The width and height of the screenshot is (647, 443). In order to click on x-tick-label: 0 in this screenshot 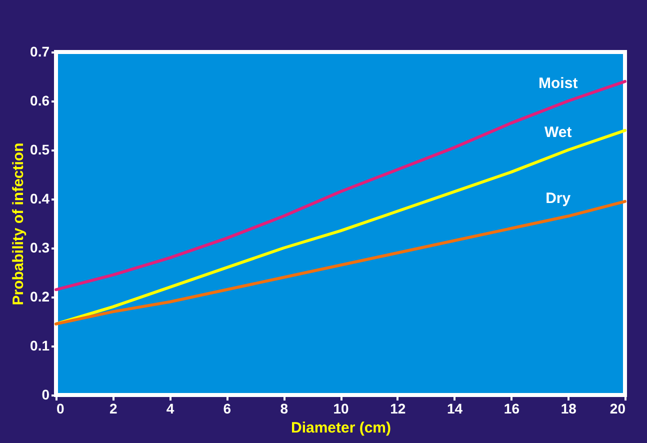, I will do `click(60, 408)`.